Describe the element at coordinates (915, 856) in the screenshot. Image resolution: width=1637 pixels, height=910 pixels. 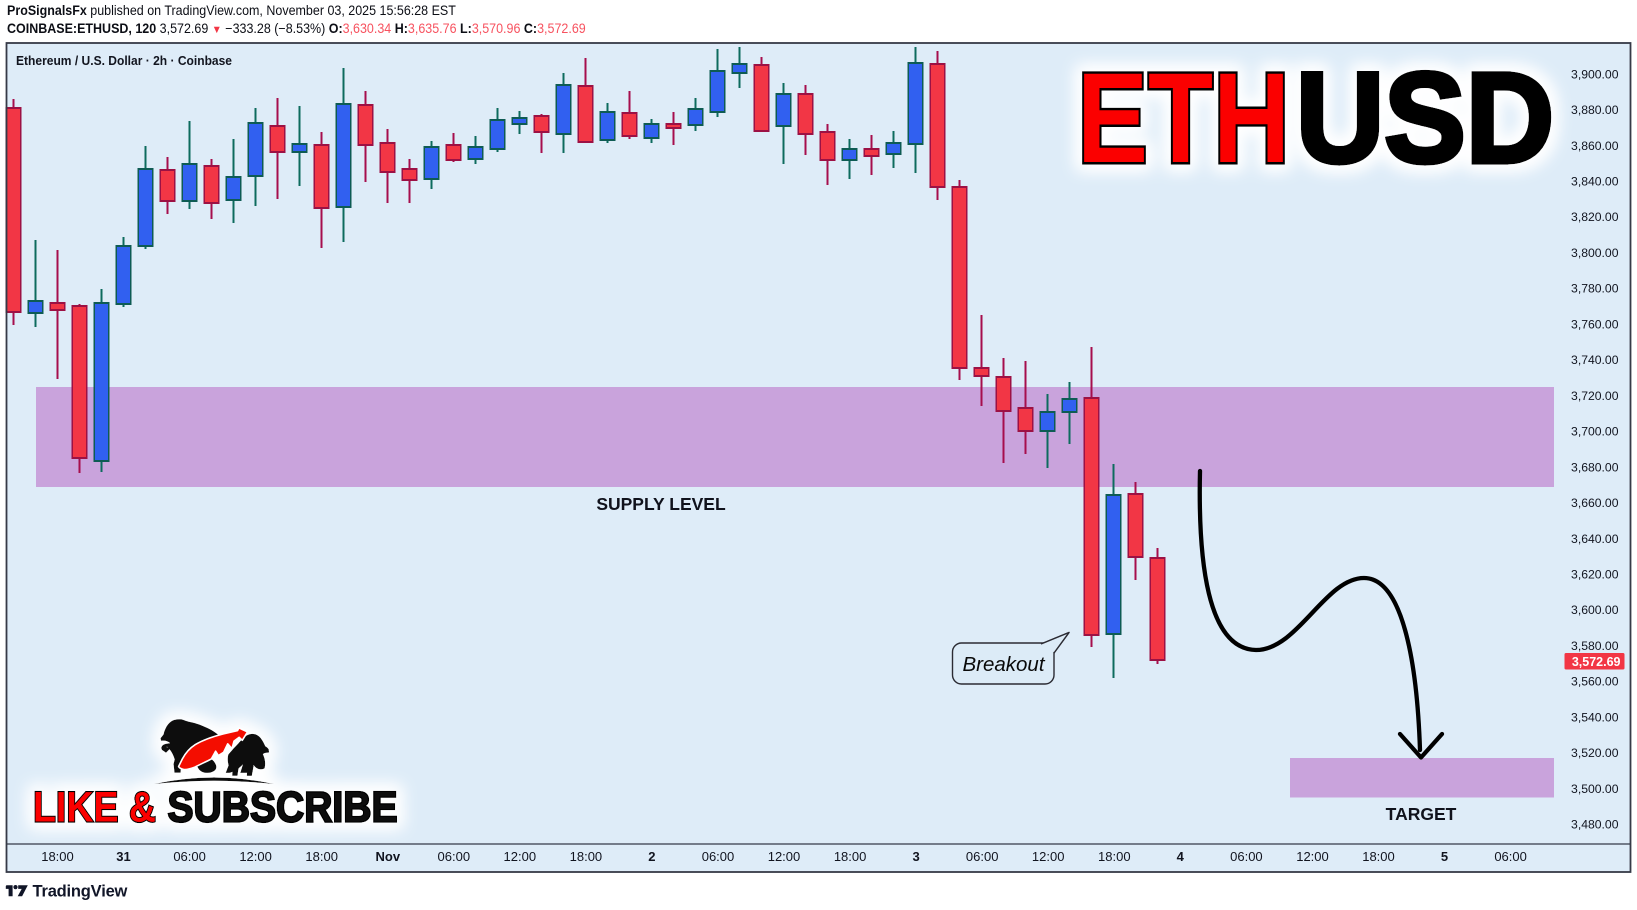
I see `svg-text: 3` at that location.